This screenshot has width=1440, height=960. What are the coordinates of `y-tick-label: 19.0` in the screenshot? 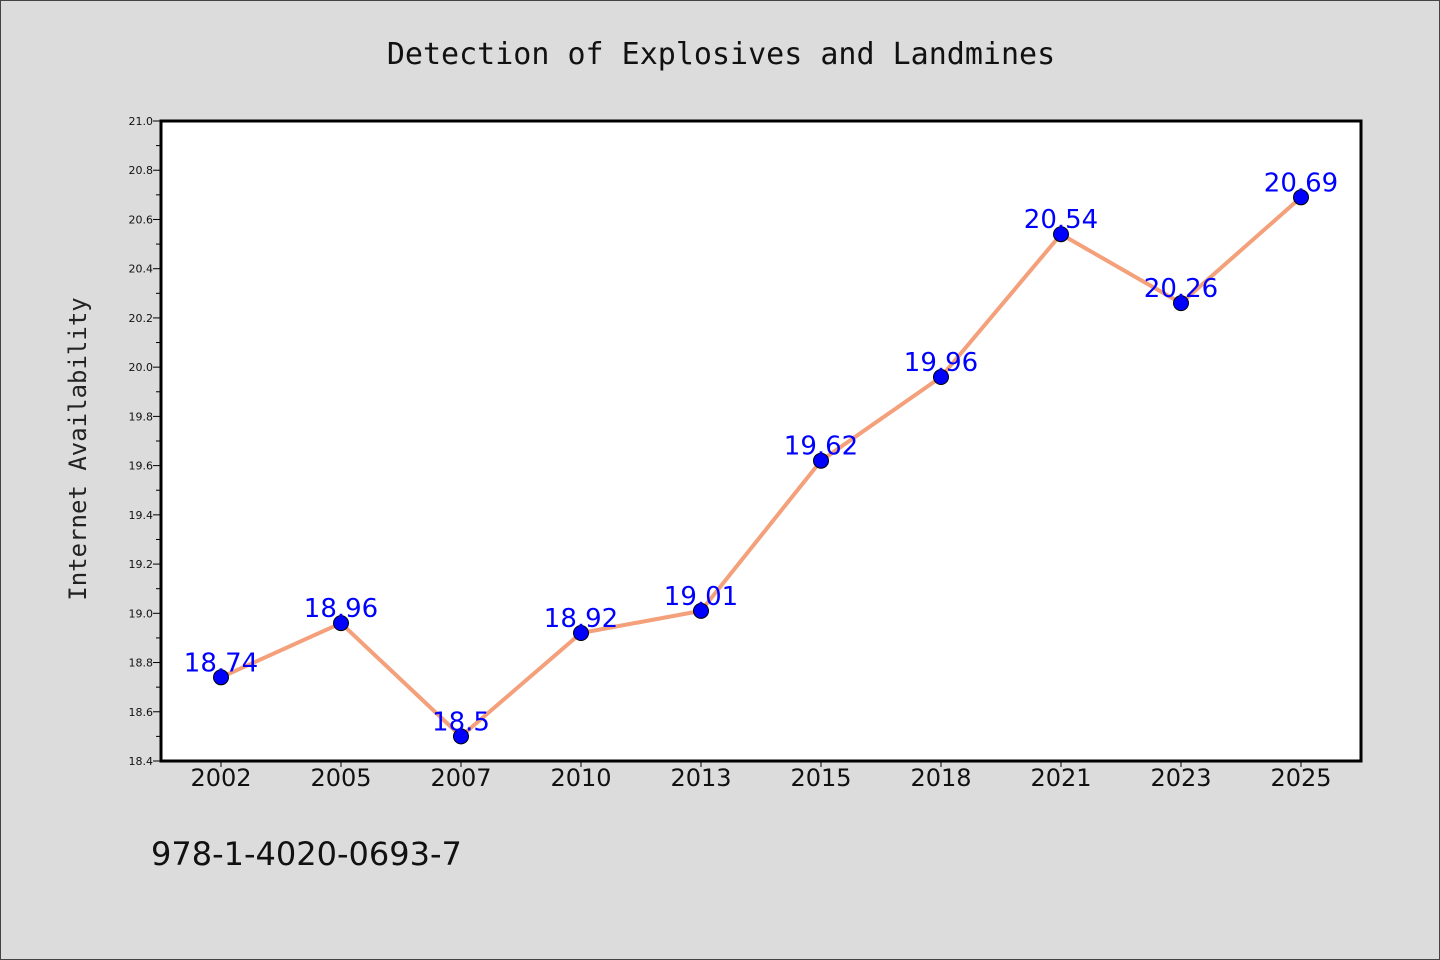 It's located at (141, 613).